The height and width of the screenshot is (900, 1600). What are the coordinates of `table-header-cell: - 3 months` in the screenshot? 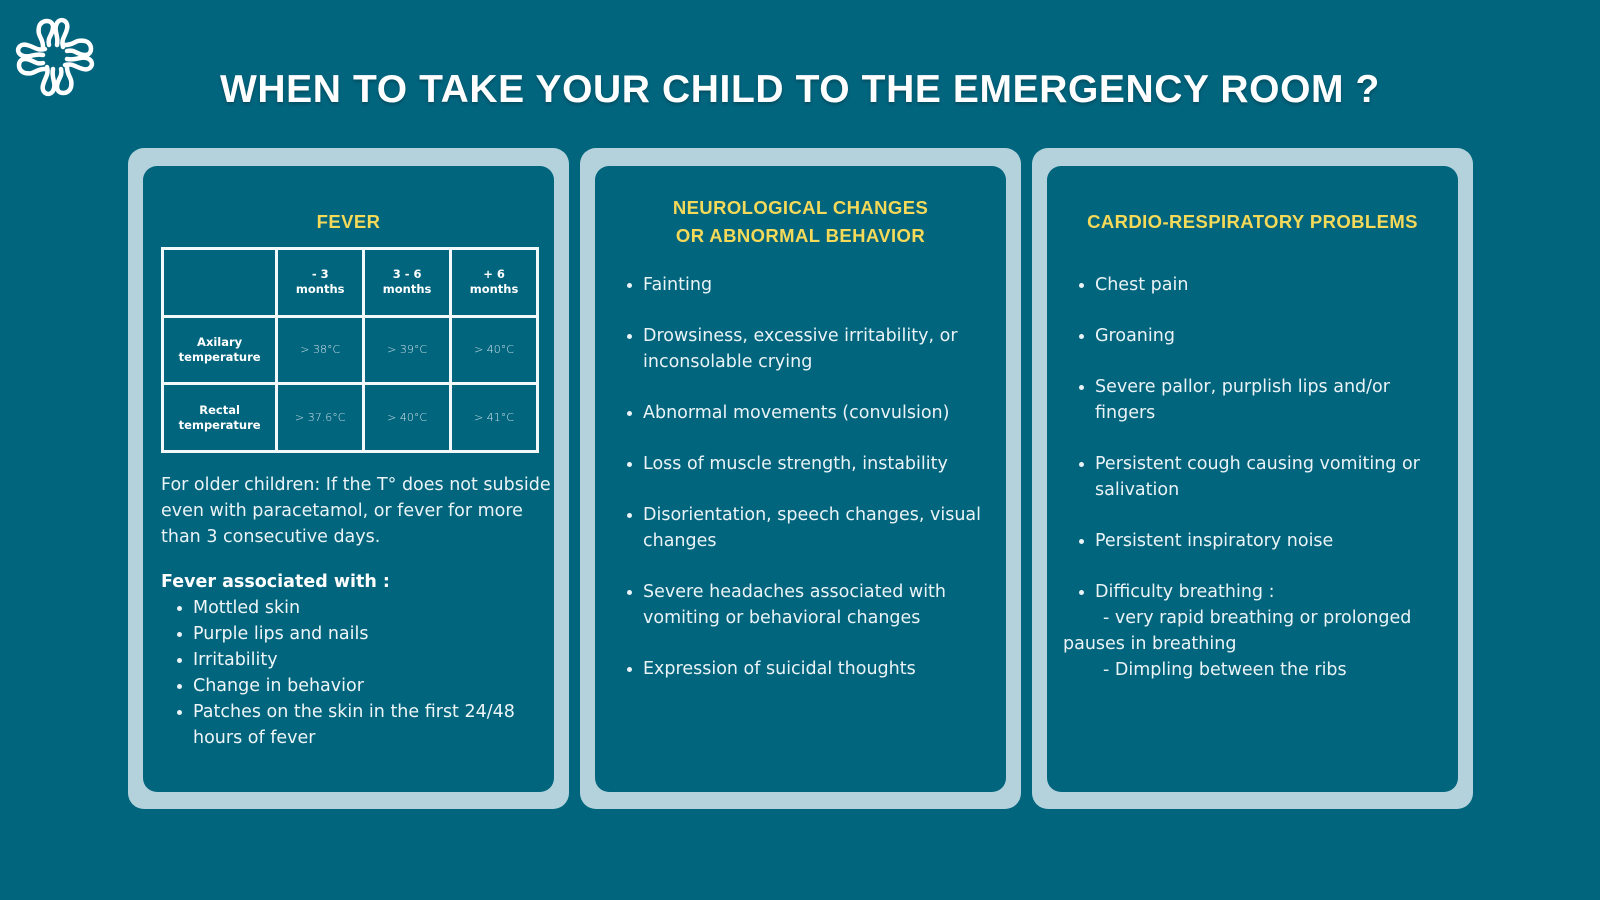 It's located at (320, 282).